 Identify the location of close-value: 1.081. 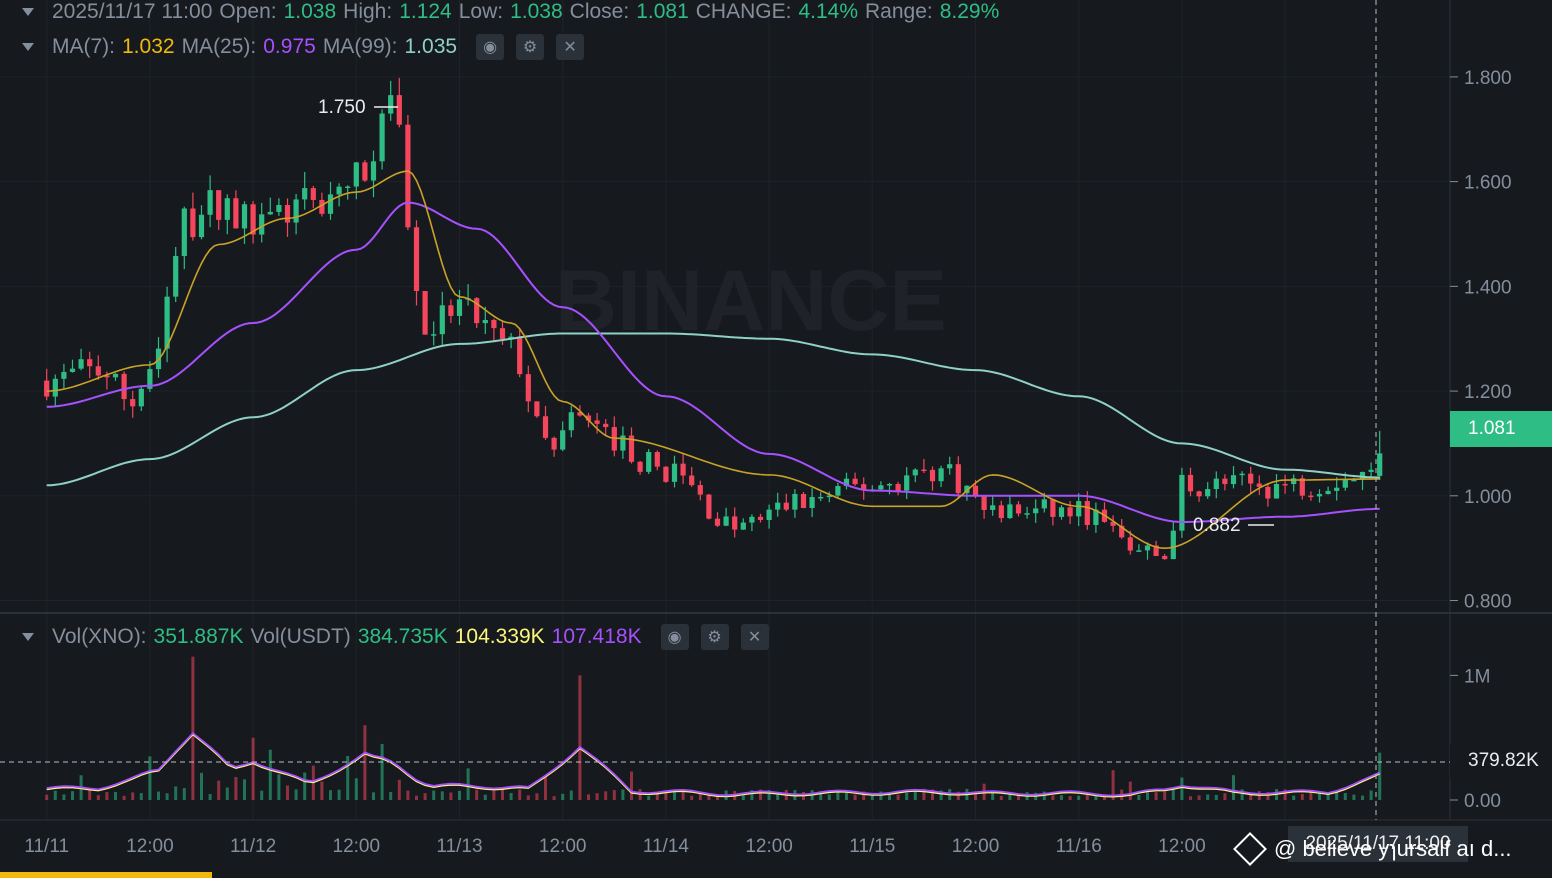
(662, 11).